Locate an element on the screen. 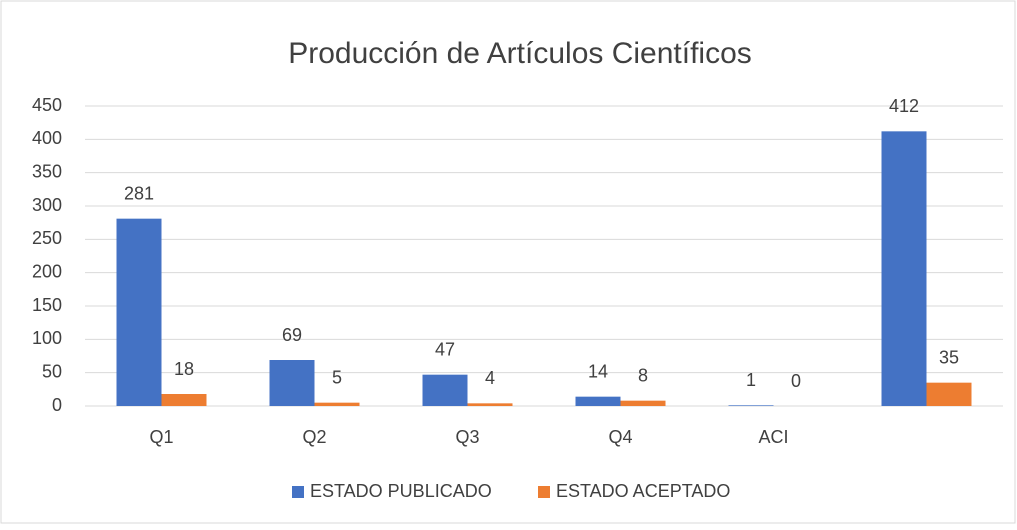 This screenshot has width=1017, height=530. legend-label: ESTADO ACEPTADO is located at coordinates (643, 491).